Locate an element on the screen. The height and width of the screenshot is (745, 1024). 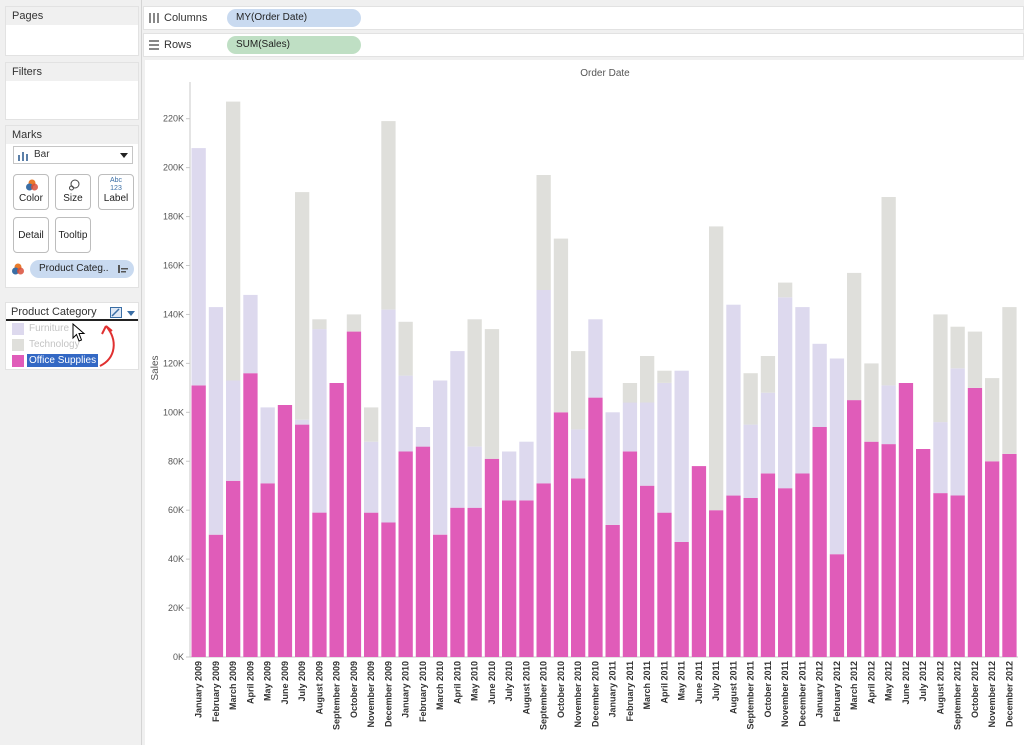
rows-shelf: Rows SUM(Sales) is located at coordinates (583, 45).